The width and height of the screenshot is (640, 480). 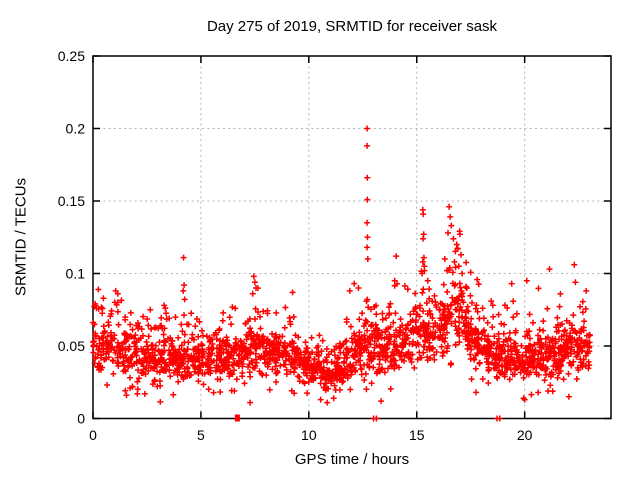 What do you see at coordinates (93, 435) in the screenshot?
I see `x-tick-label: 0` at bounding box center [93, 435].